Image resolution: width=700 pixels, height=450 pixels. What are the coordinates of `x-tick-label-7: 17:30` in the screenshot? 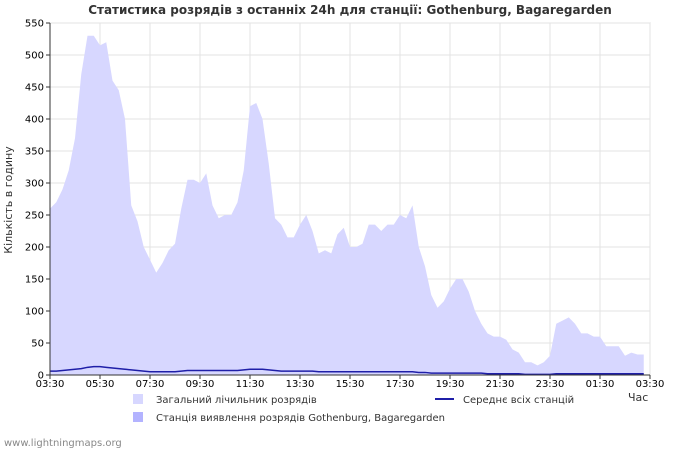 It's located at (400, 384).